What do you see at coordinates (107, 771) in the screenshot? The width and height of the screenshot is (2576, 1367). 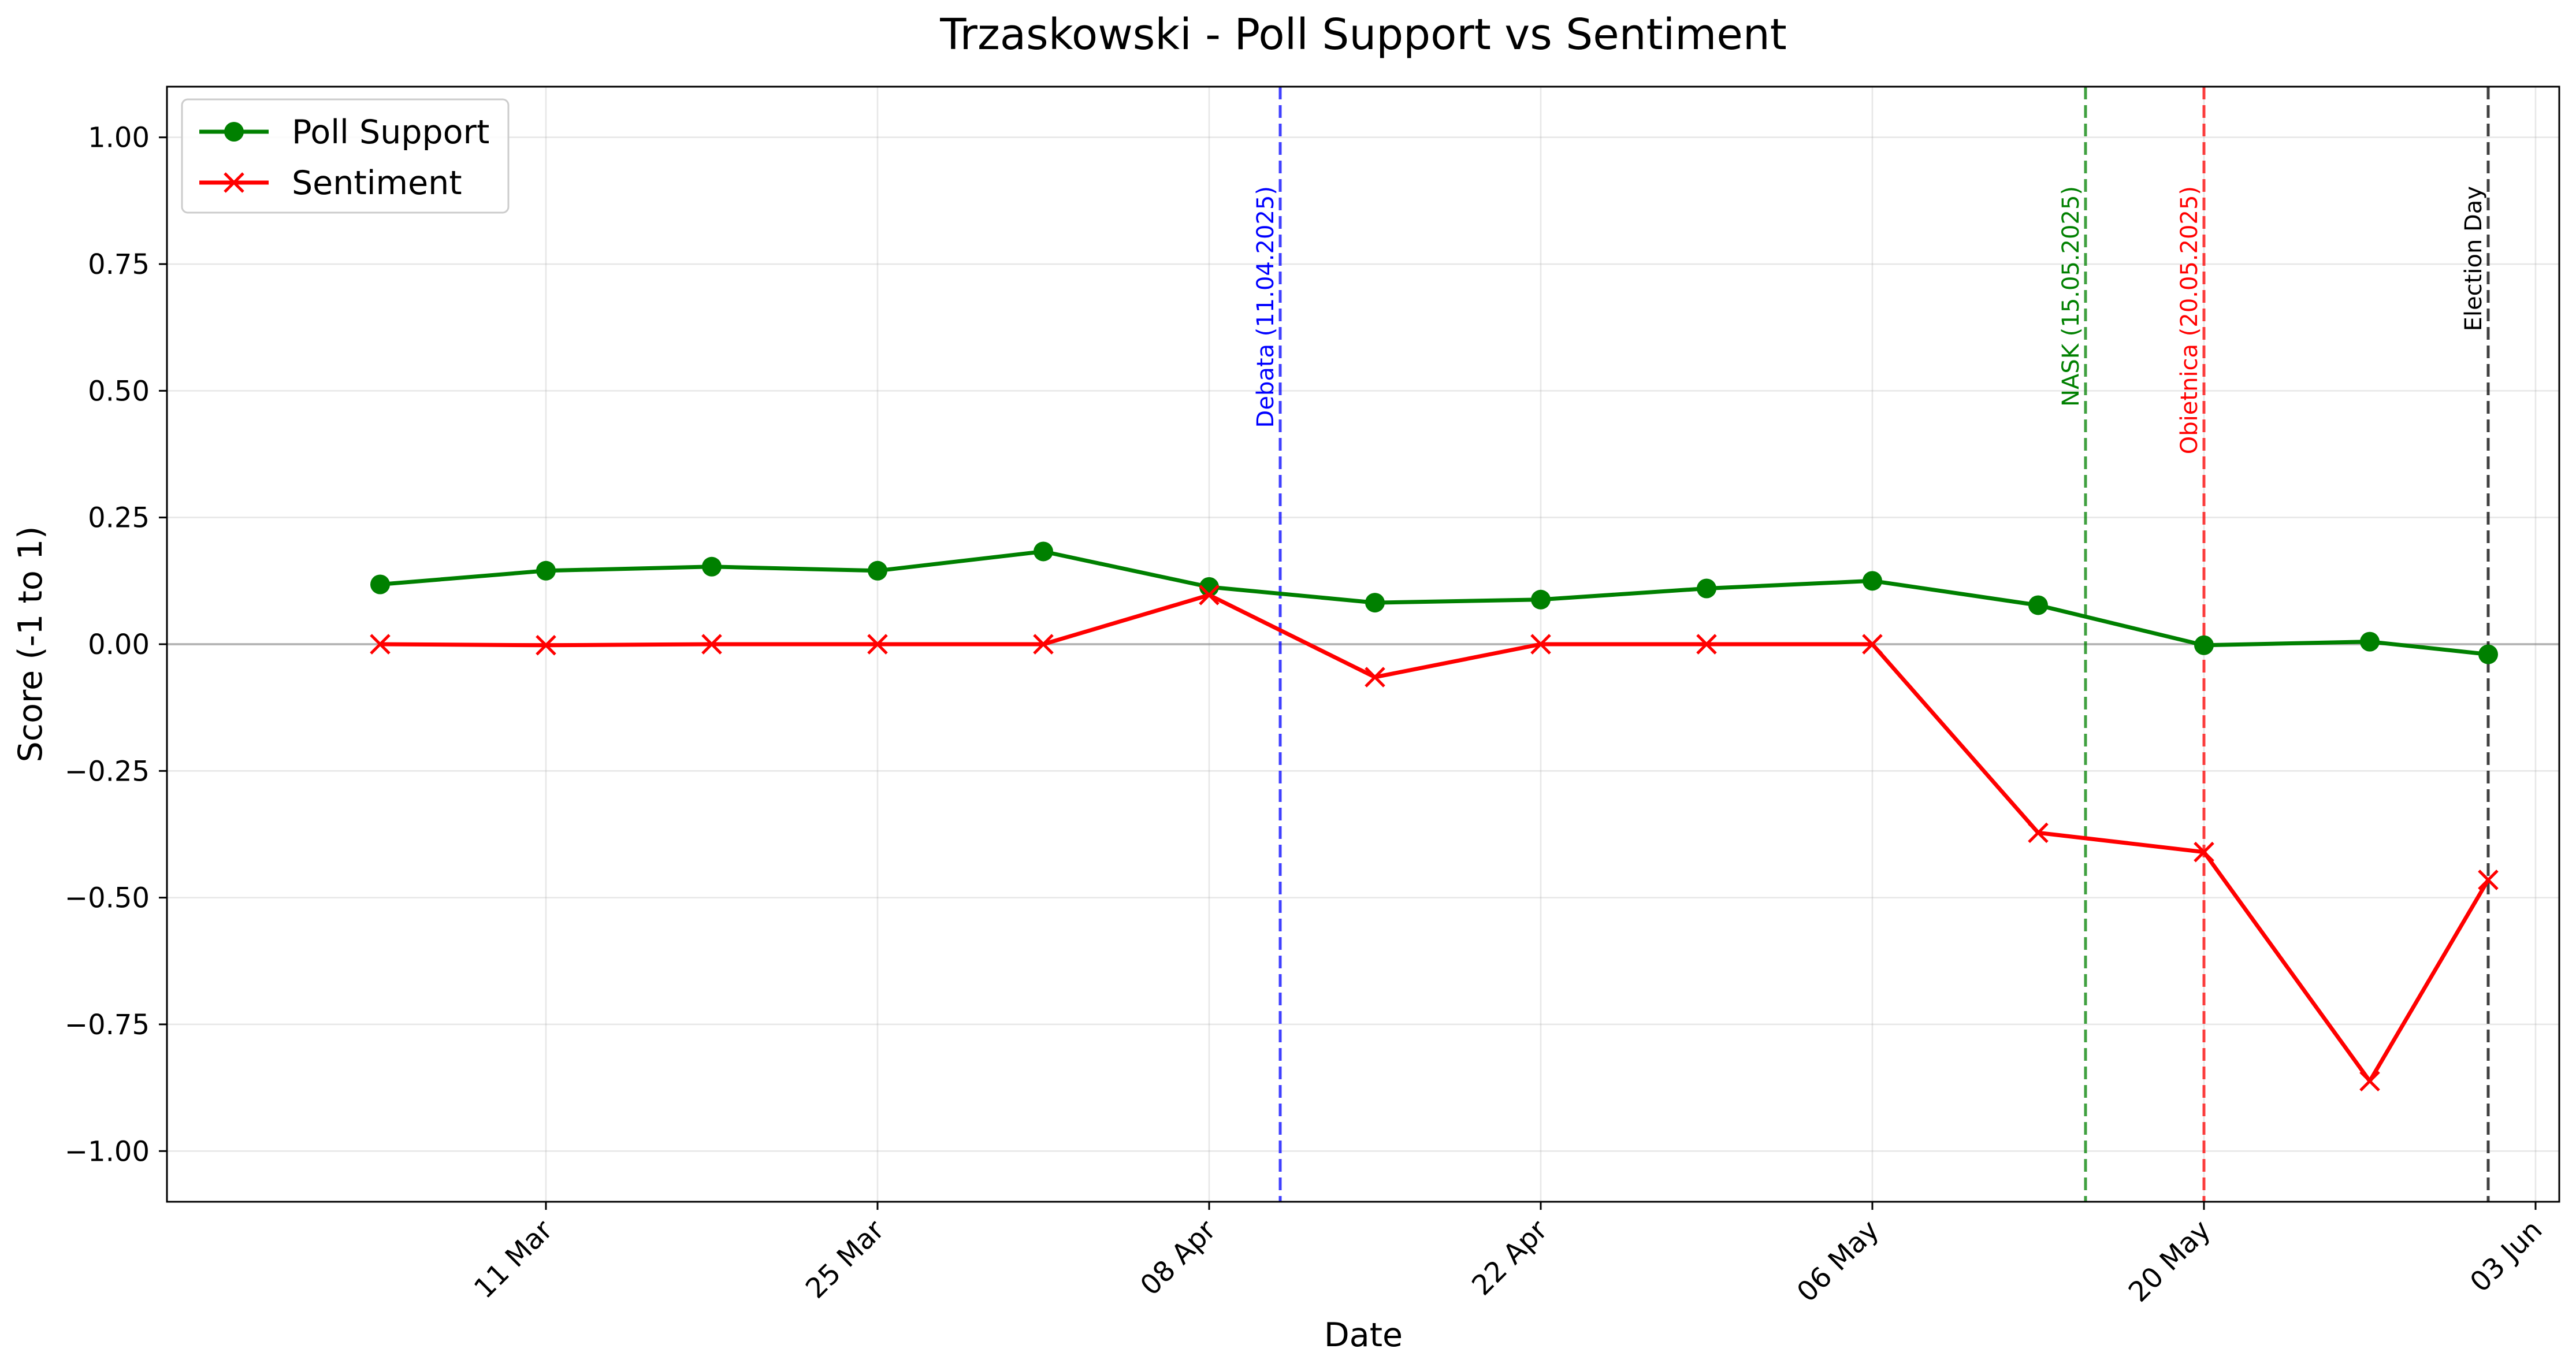 I see `y-tick-label: −0.25` at bounding box center [107, 771].